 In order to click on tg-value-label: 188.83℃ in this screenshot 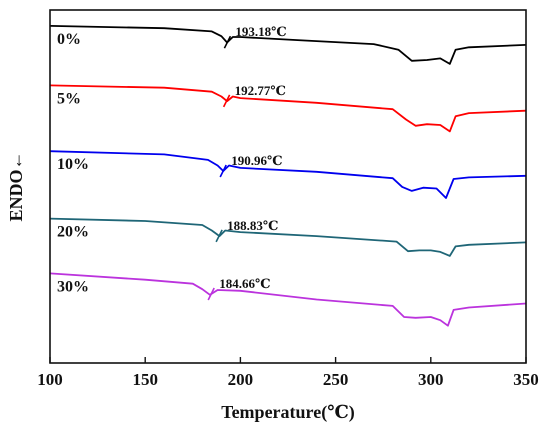, I will do `click(252, 225)`.